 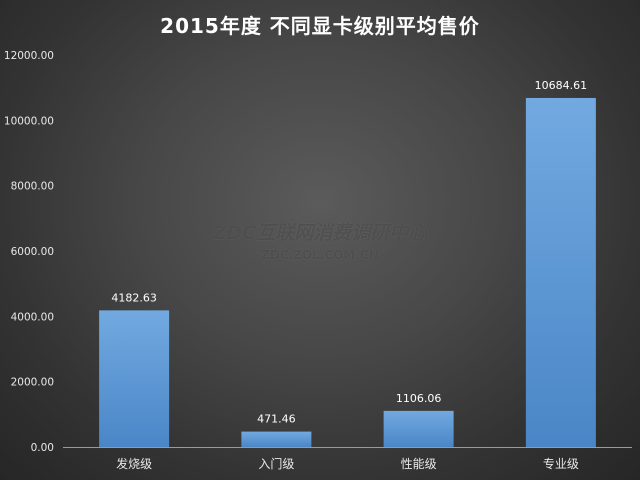 What do you see at coordinates (561, 463) in the screenshot?
I see `x-tick-label: 专业级` at bounding box center [561, 463].